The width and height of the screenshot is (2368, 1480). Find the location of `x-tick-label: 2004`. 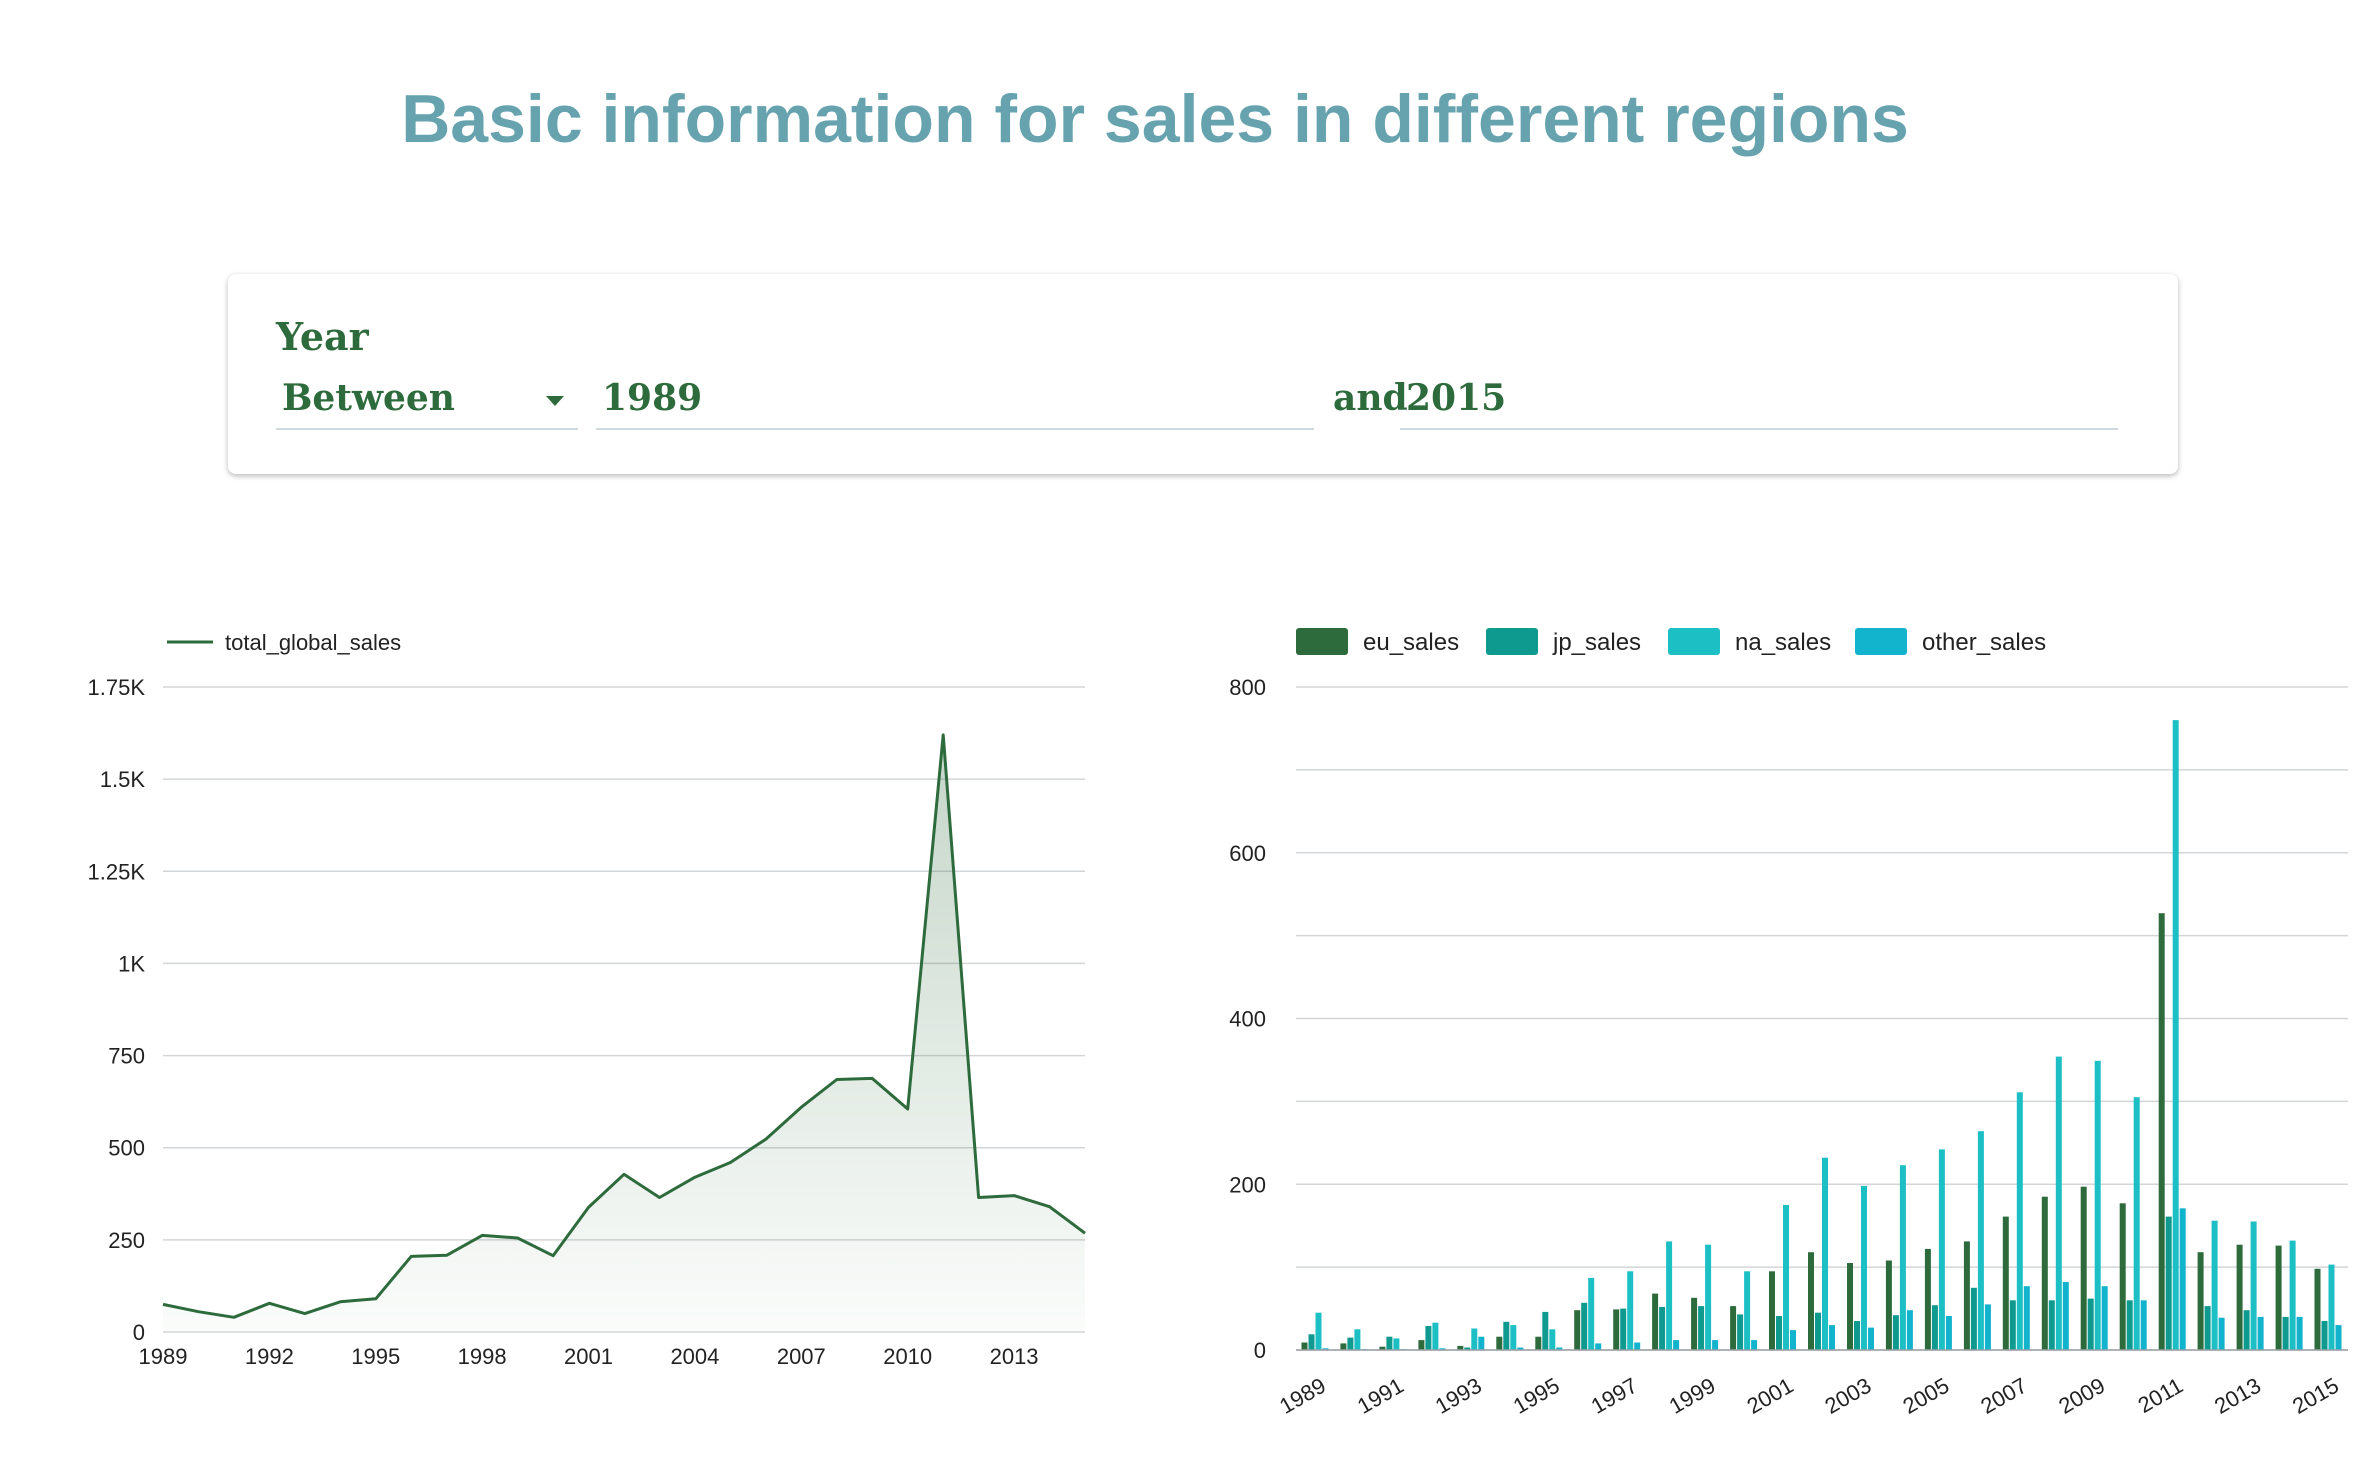

x-tick-label: 2004 is located at coordinates (694, 1356).